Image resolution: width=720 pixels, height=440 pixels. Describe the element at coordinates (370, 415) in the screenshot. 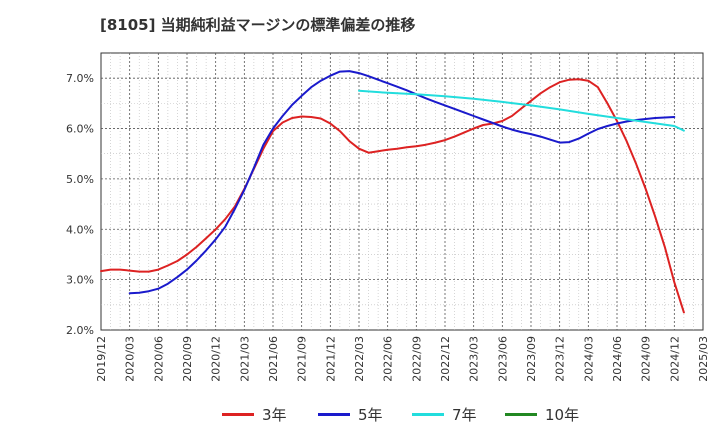

I see `legend-label: 5年` at that location.